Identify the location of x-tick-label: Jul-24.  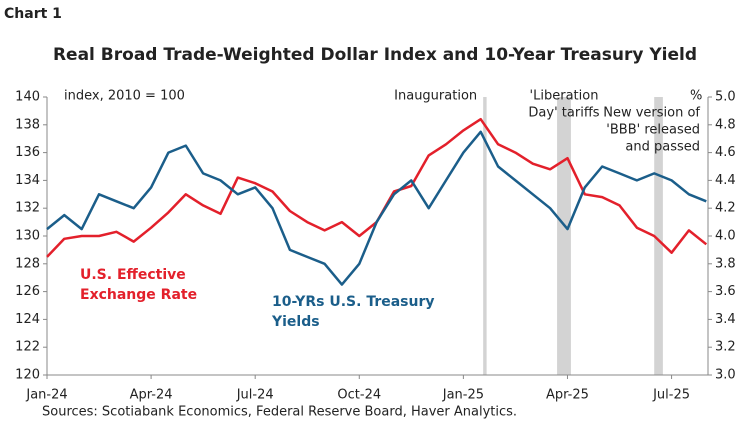
(255, 395).